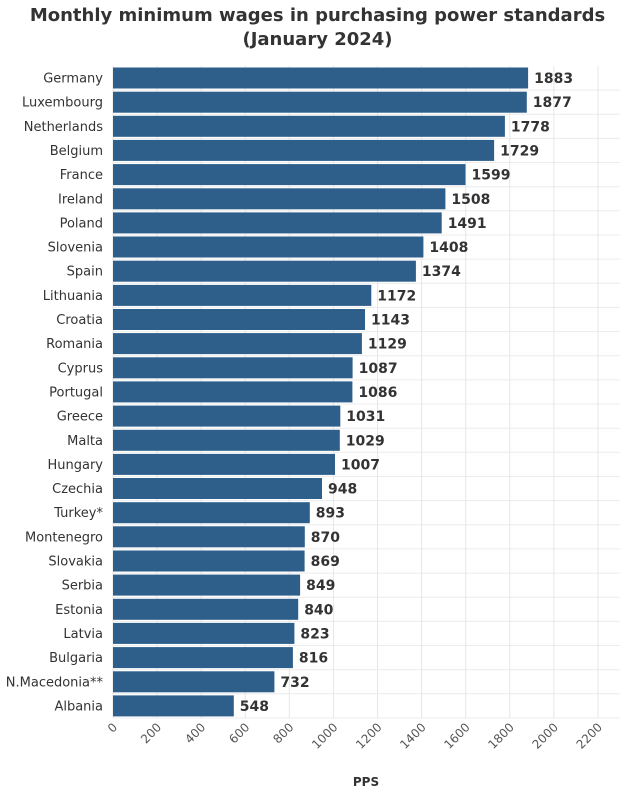  I want to click on x-tick-label: 1000, so click(324, 735).